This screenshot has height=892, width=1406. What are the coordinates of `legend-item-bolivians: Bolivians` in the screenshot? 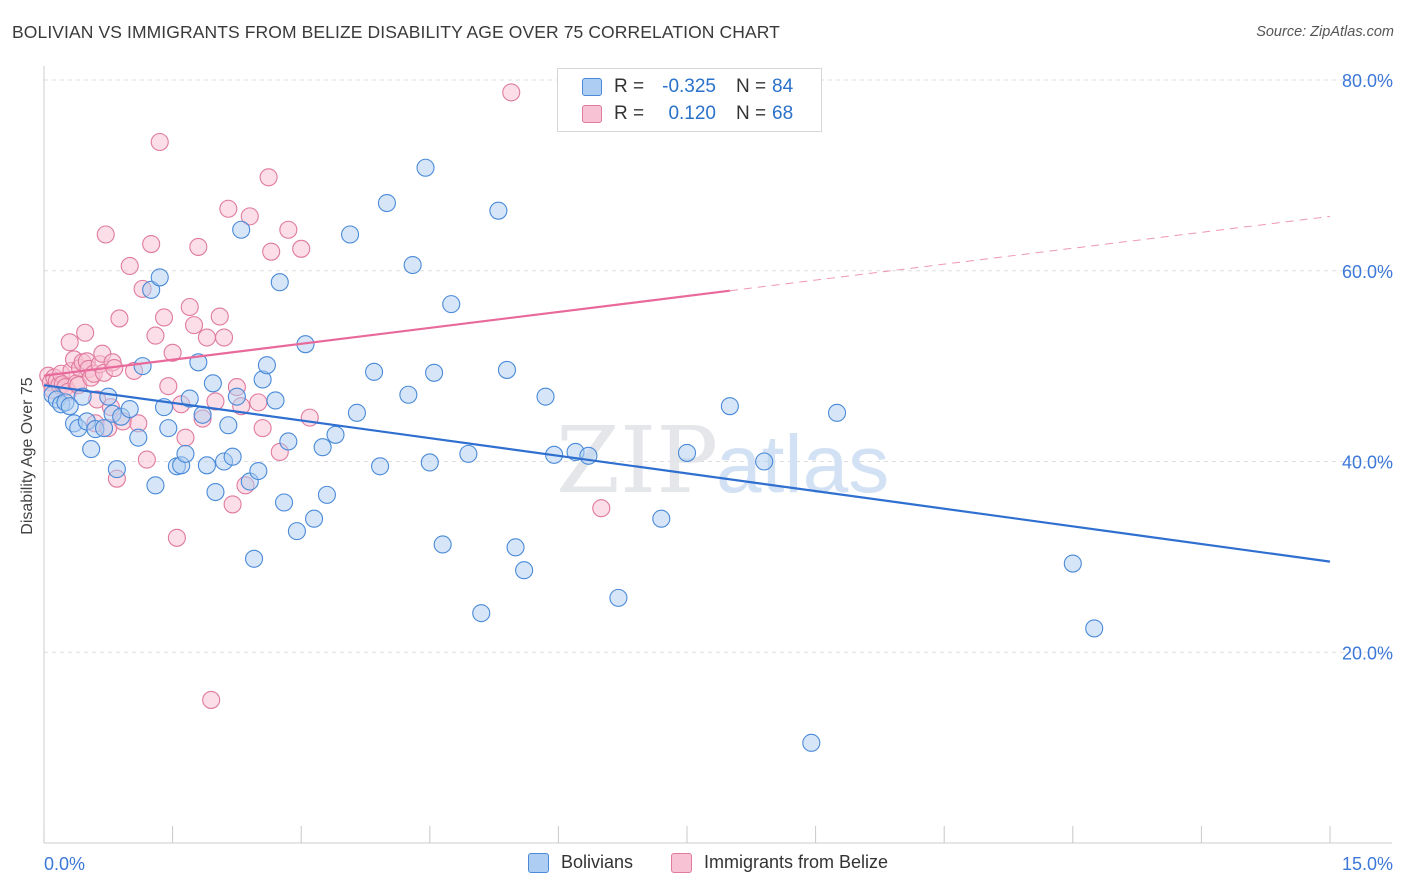 It's located at (580, 862).